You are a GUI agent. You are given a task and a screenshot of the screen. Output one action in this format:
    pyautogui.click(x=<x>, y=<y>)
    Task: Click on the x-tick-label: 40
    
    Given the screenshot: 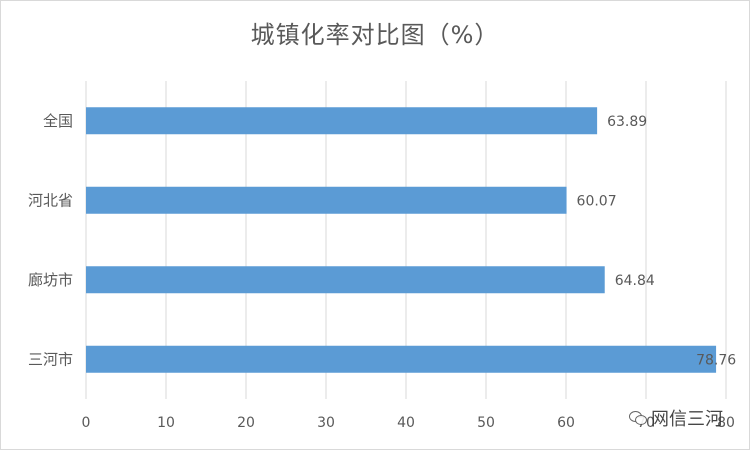 What is the action you would take?
    pyautogui.click(x=406, y=423)
    